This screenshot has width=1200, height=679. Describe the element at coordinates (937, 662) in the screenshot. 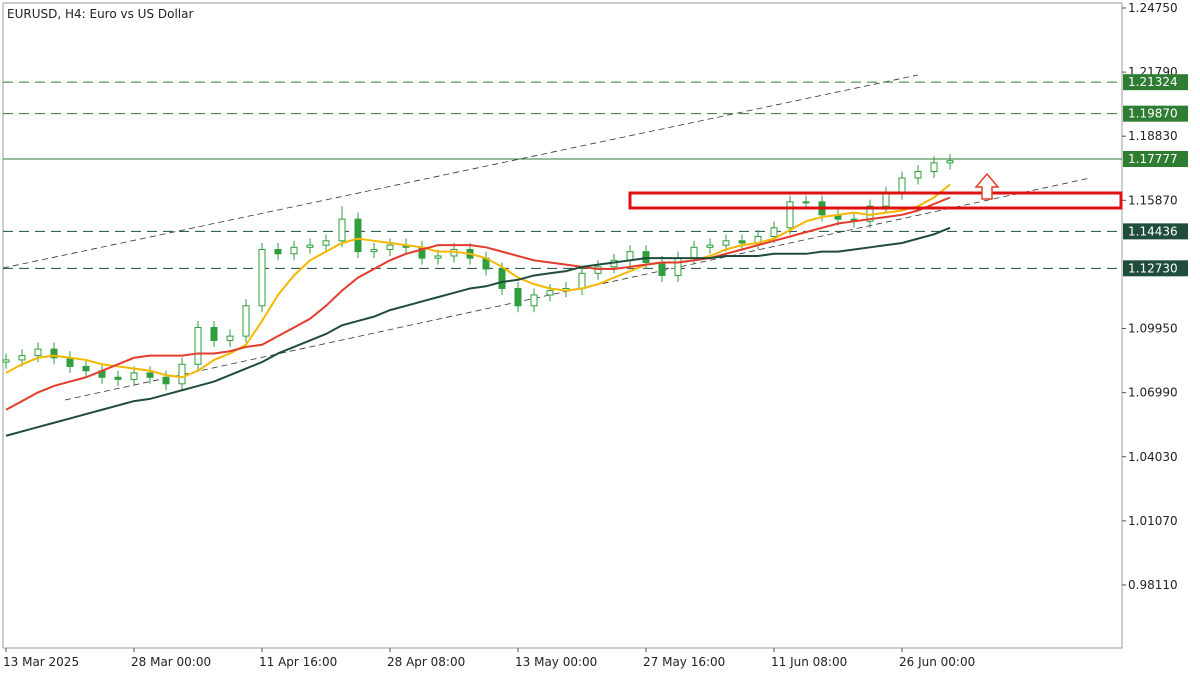

I see `x-tick-label: 26 Jun 00:00` at that location.